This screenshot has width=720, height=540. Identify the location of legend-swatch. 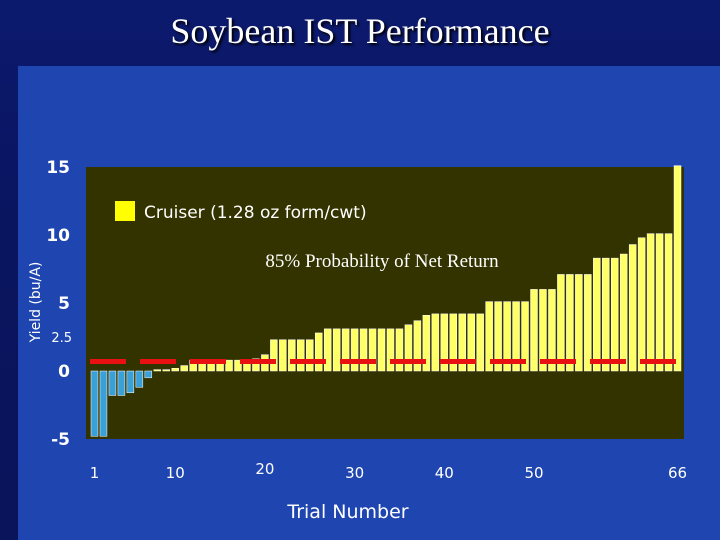
(125, 211).